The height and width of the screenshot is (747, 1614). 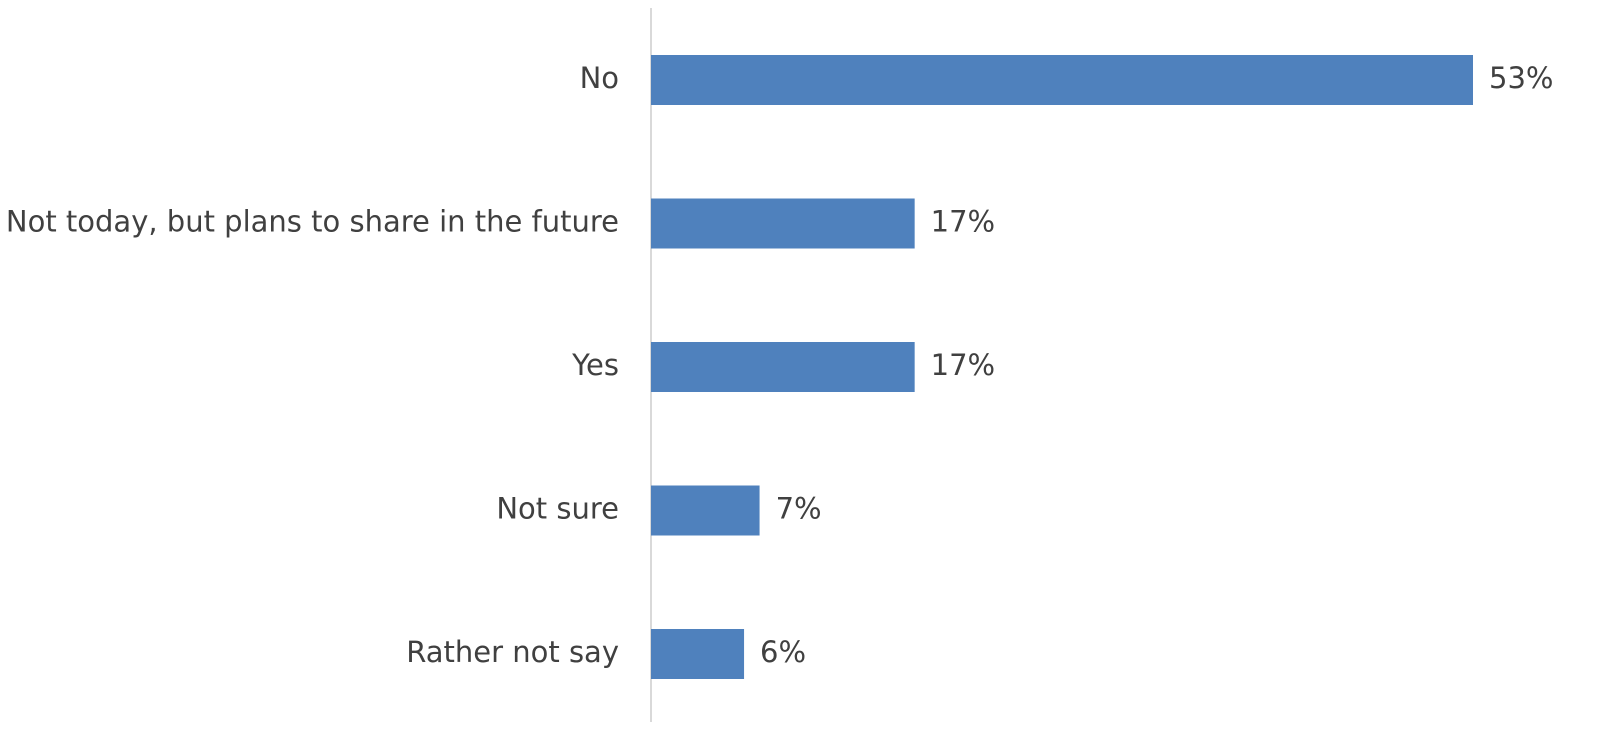 What do you see at coordinates (557, 509) in the screenshot?
I see `category-label-3: Not sure` at bounding box center [557, 509].